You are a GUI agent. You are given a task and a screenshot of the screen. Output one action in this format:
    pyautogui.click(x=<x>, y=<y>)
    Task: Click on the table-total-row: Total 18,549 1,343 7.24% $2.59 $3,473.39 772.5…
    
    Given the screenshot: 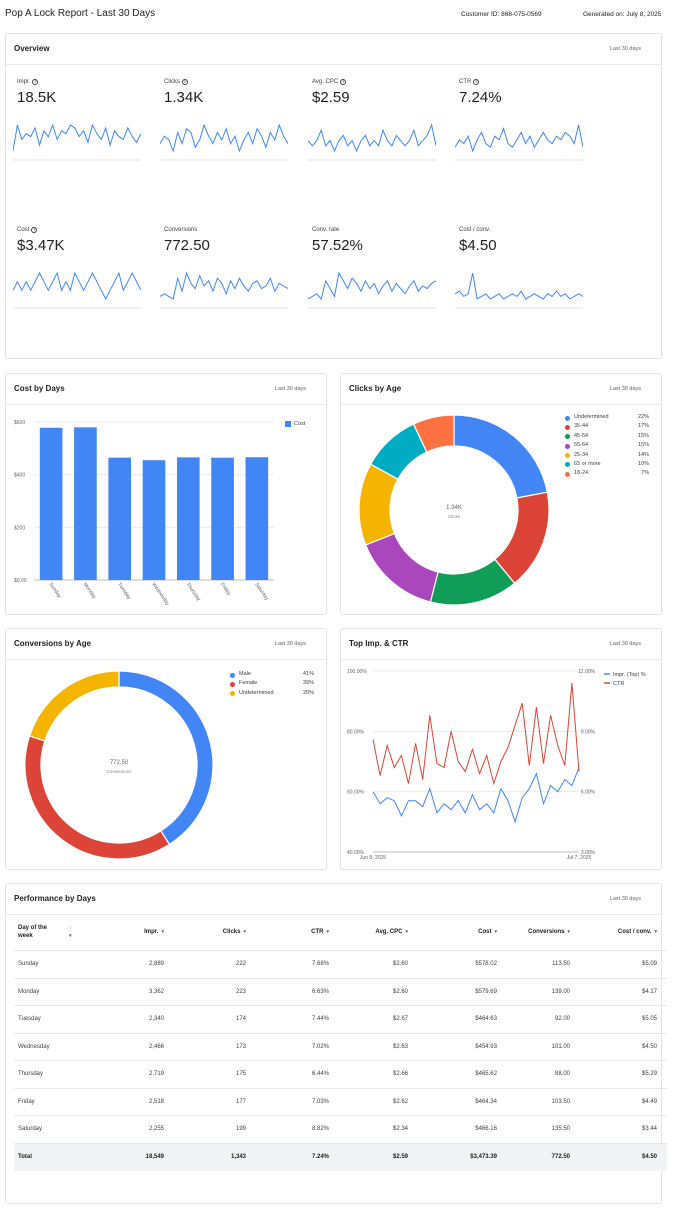 What is the action you would take?
    pyautogui.click(x=340, y=1157)
    